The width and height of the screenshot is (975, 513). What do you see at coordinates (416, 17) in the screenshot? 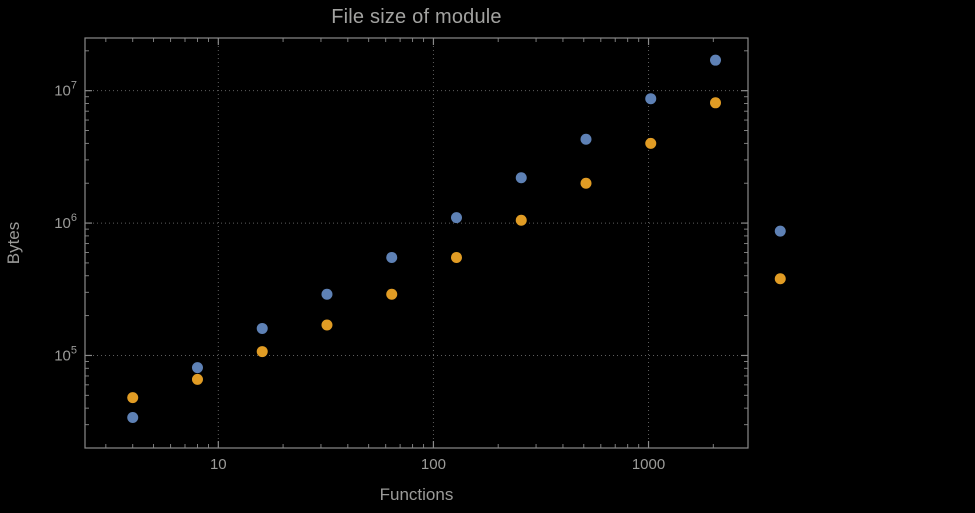
I see `chart-title: File size of module` at bounding box center [416, 17].